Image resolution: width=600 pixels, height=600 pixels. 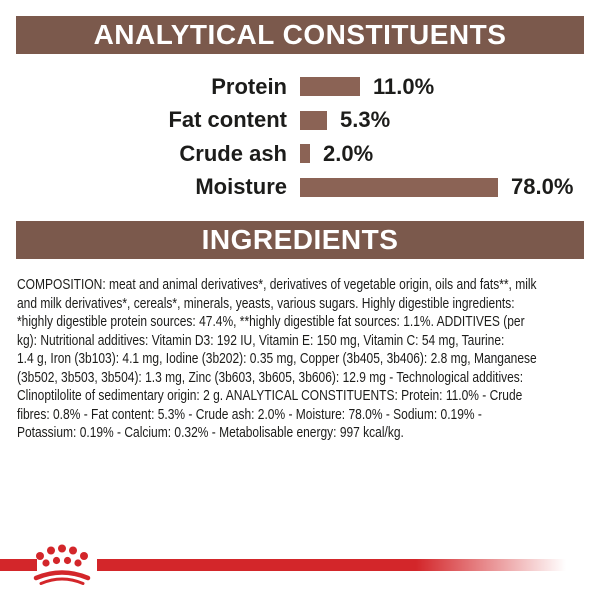 I want to click on red-rule-right, so click(x=331, y=565).